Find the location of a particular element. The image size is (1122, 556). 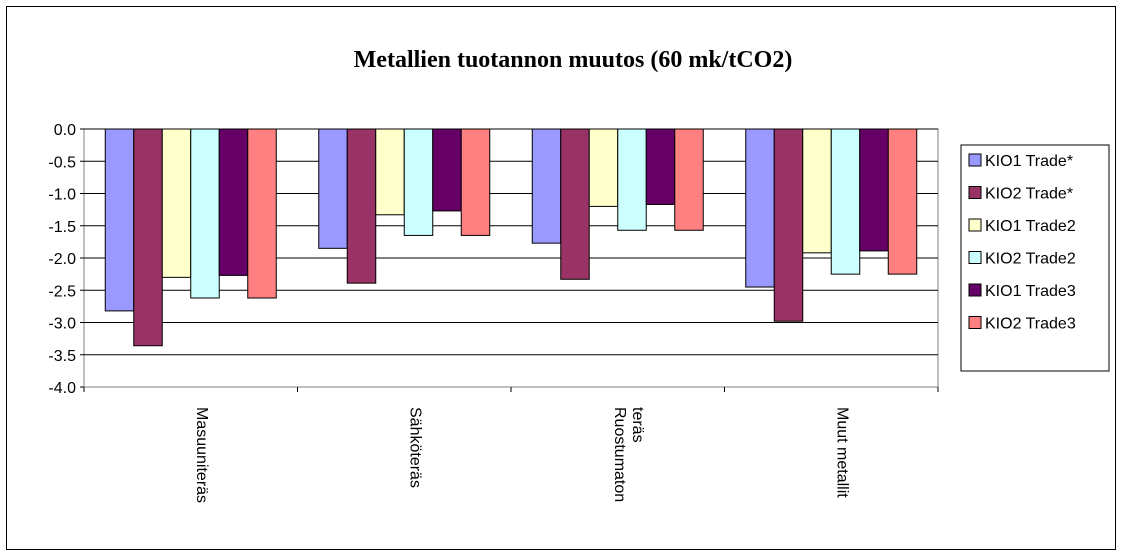

category-label: Ruostumaton is located at coordinates (619, 454).